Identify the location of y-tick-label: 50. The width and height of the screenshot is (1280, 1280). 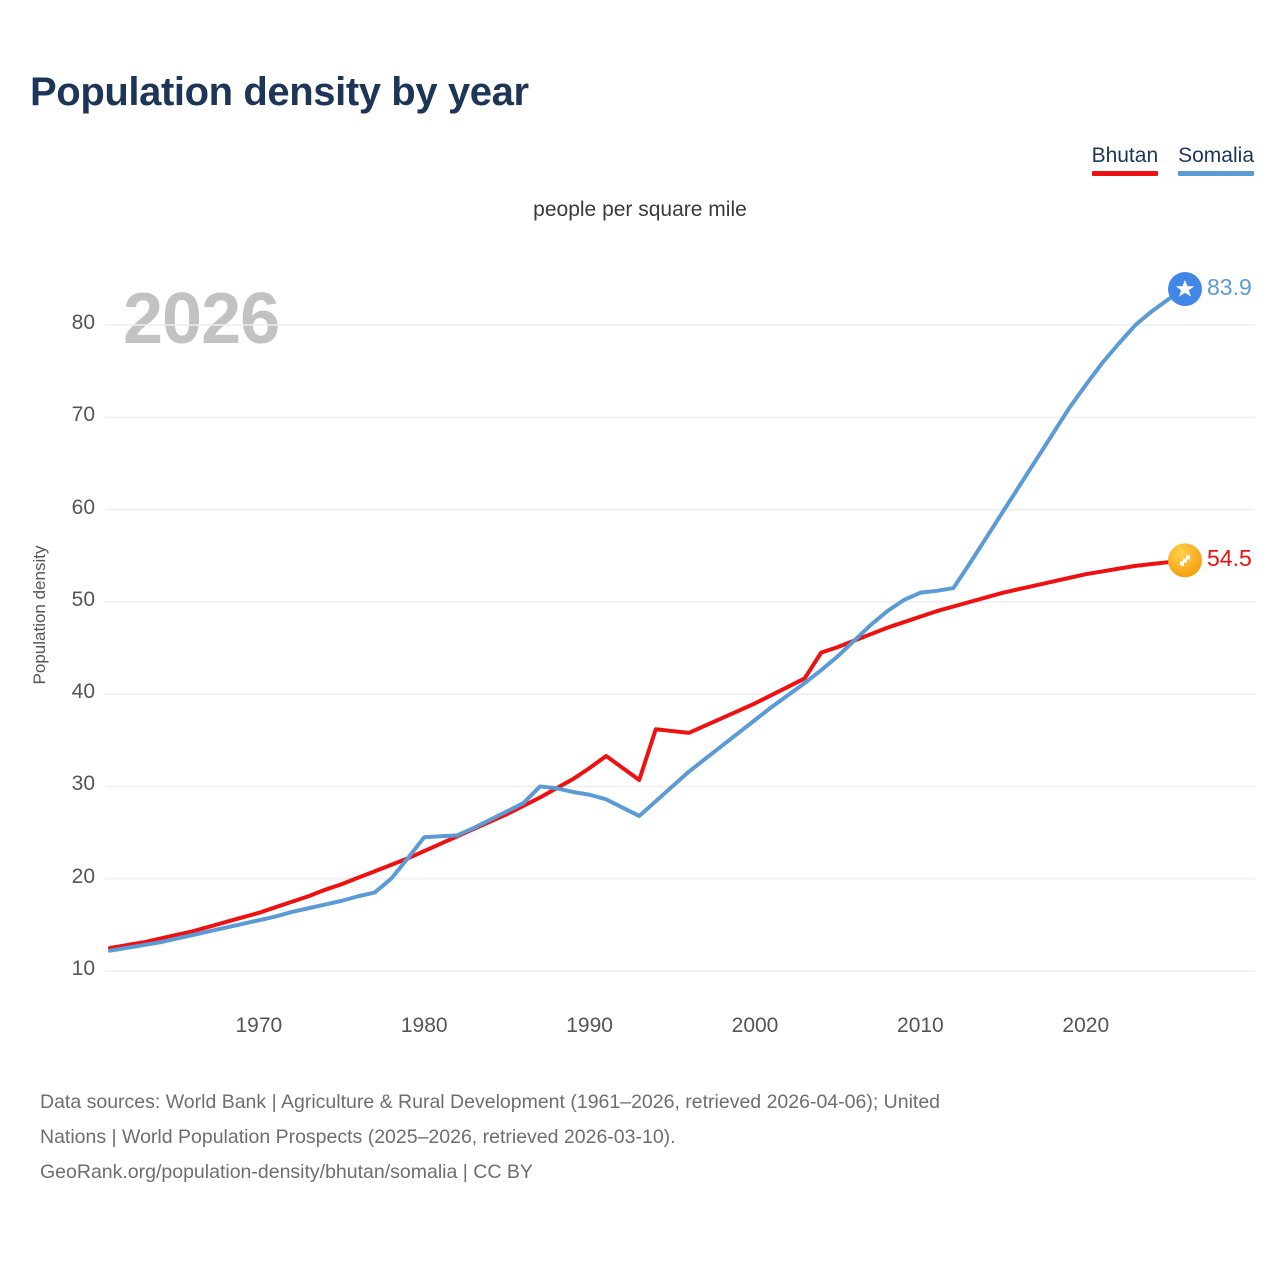
(83, 599).